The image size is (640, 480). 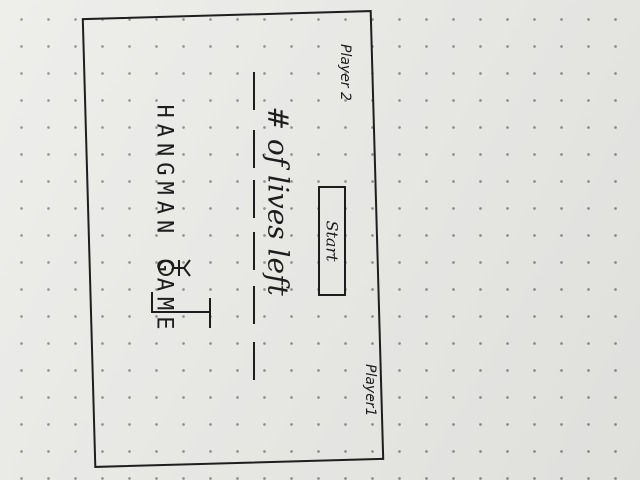 I want to click on lives-left-label: # of lives left, so click(x=278, y=201).